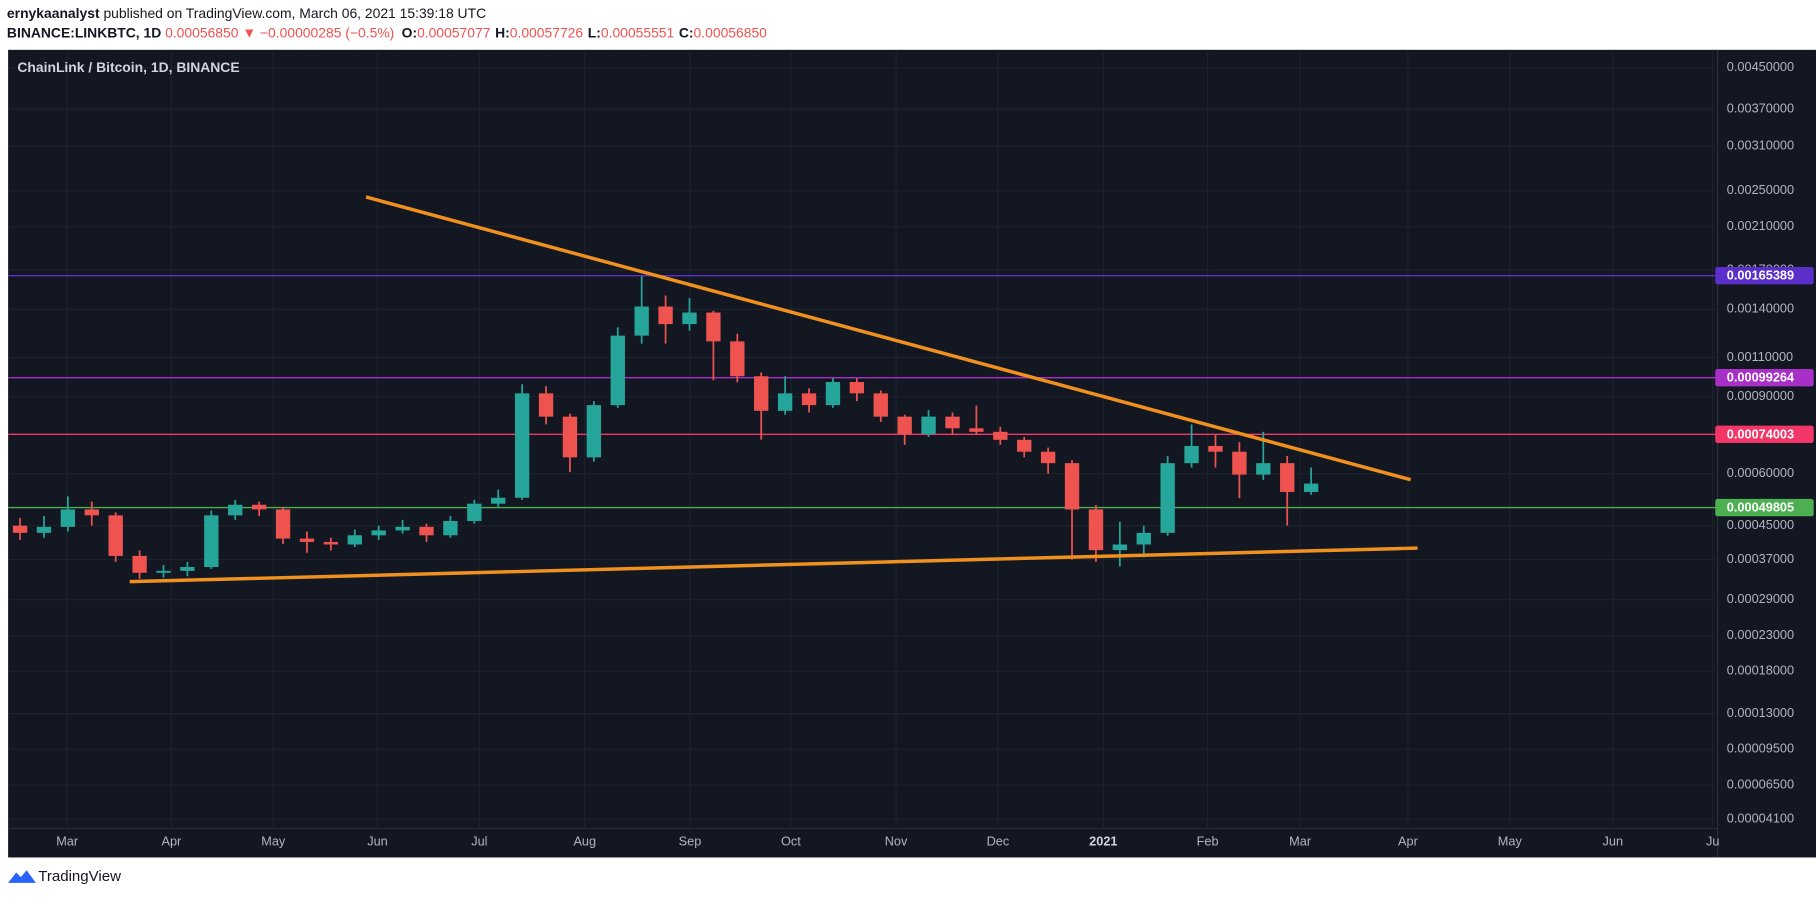  Describe the element at coordinates (22, 876) in the screenshot. I see `logo` at that location.